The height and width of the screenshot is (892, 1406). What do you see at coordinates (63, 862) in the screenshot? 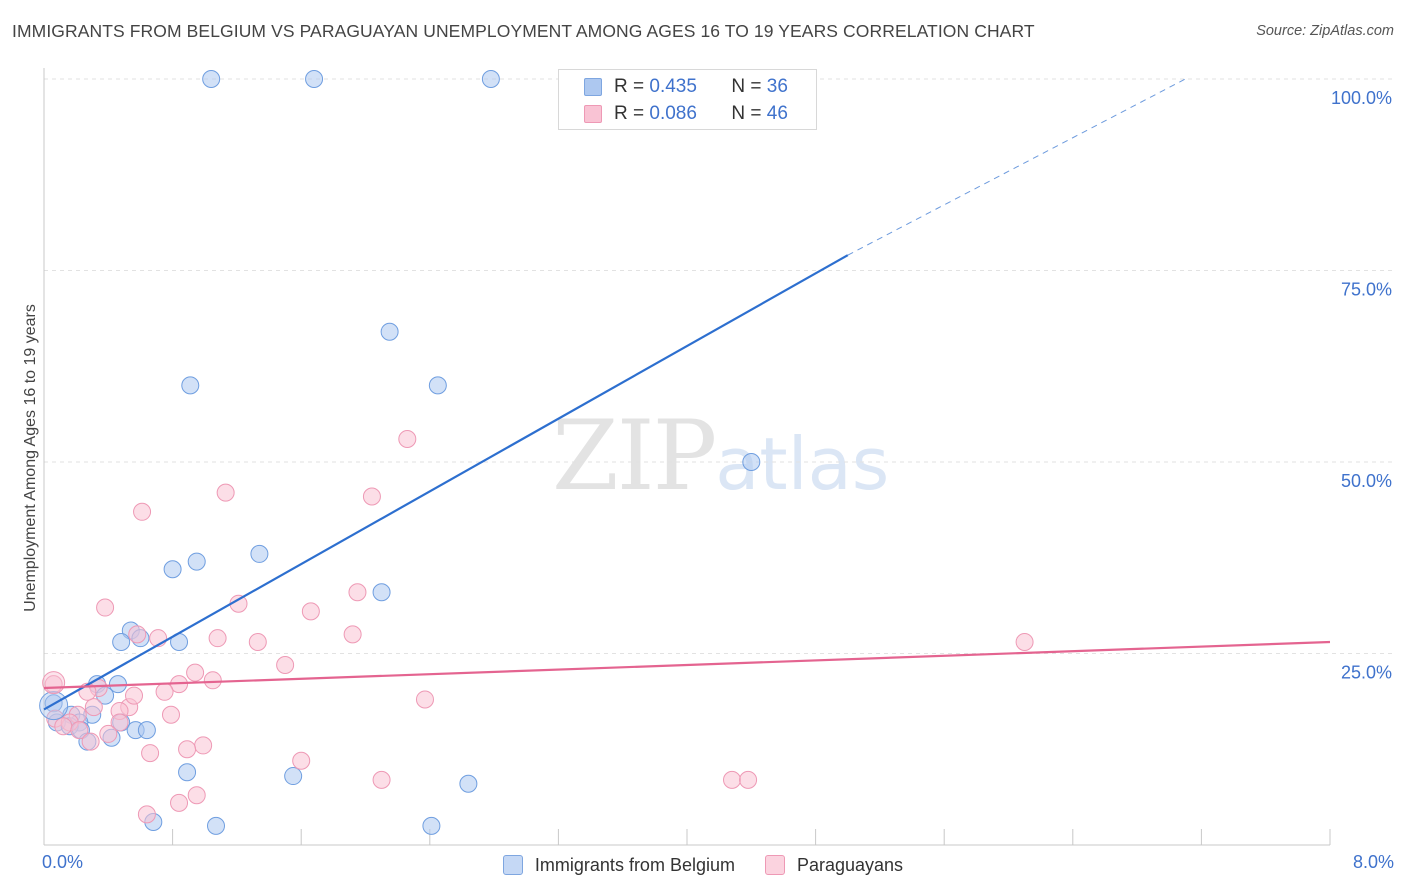
I see `x-tick-label-min: 0.0%` at bounding box center [63, 862].